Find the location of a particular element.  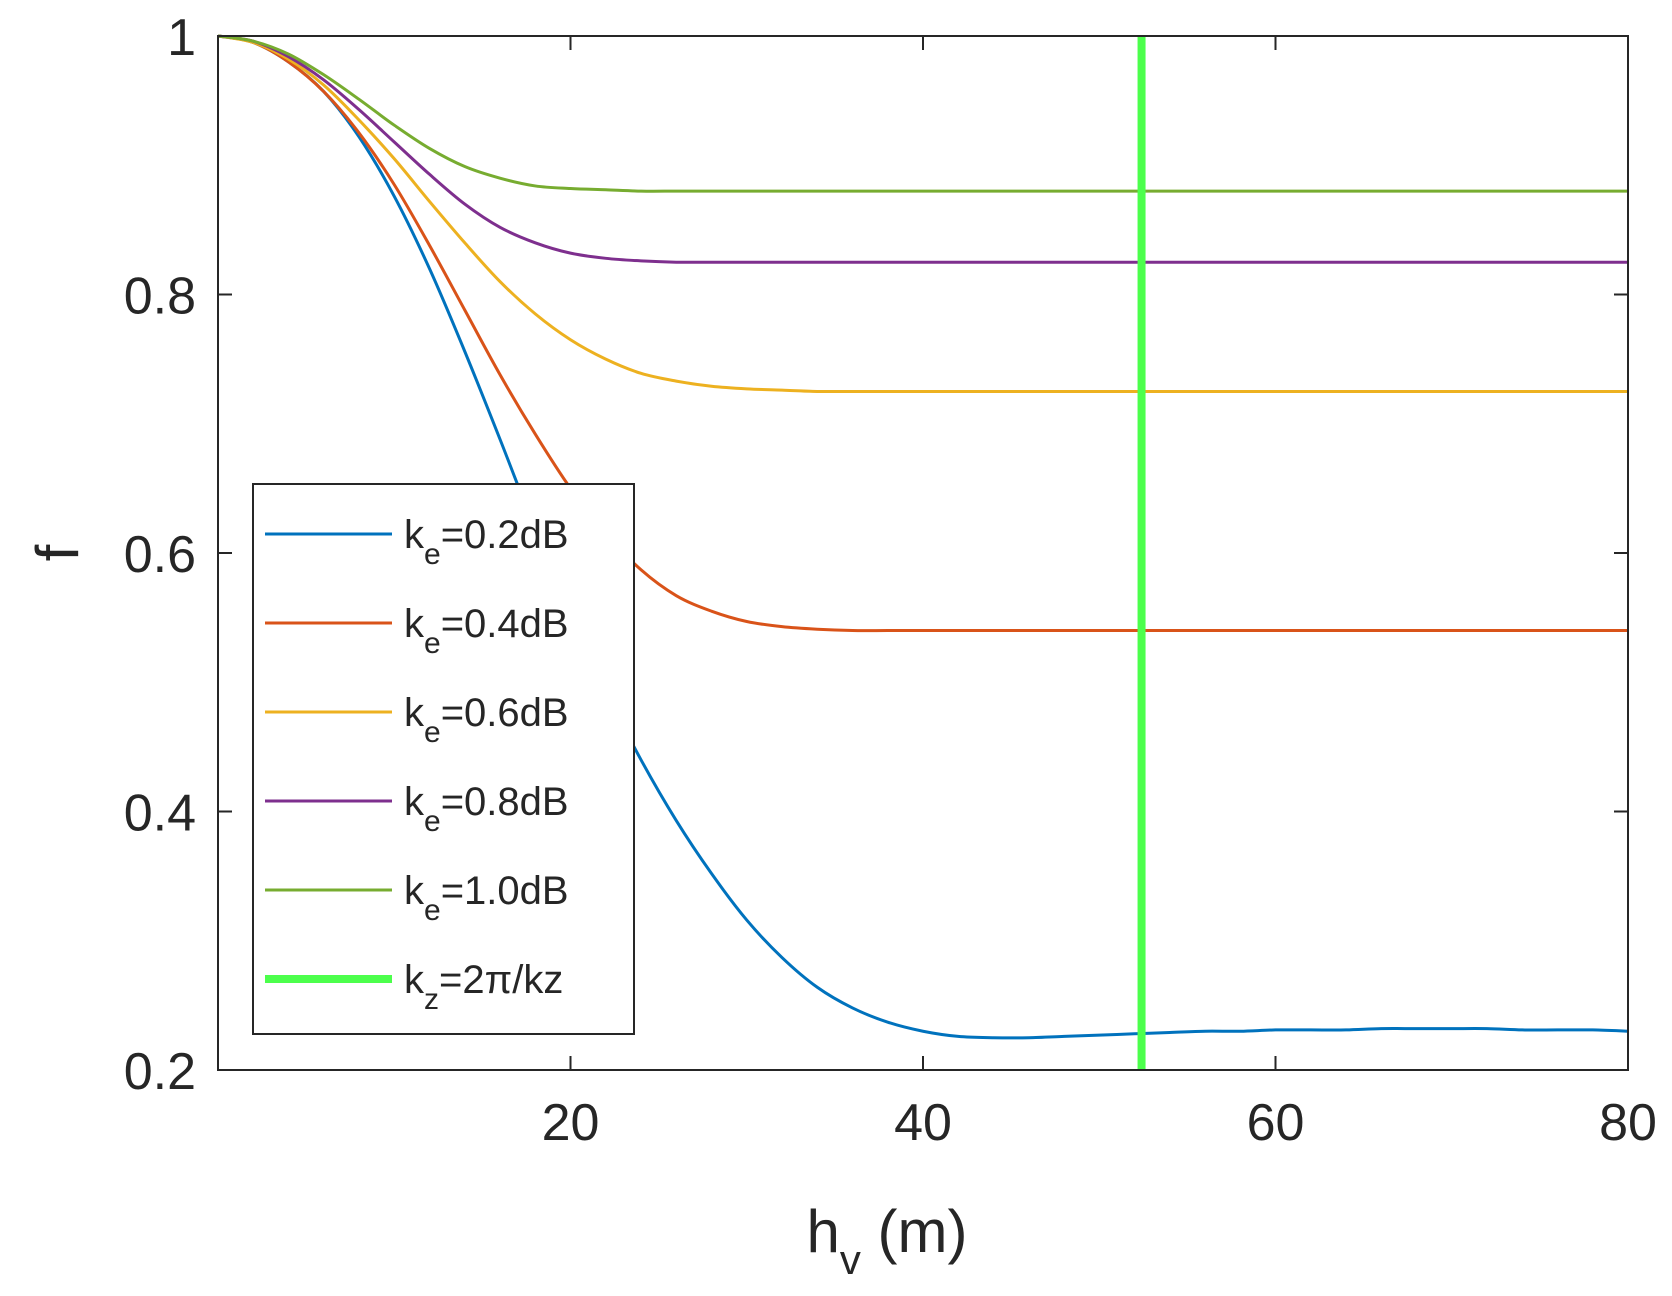

legend-label-6: kz=2π/kz is located at coordinates (483, 987).